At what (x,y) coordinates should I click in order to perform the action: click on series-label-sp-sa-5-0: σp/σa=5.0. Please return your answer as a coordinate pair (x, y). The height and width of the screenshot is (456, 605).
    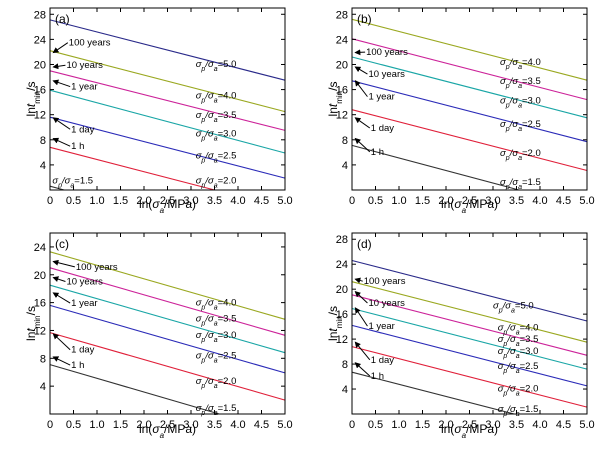
    Looking at the image, I should click on (216, 66).